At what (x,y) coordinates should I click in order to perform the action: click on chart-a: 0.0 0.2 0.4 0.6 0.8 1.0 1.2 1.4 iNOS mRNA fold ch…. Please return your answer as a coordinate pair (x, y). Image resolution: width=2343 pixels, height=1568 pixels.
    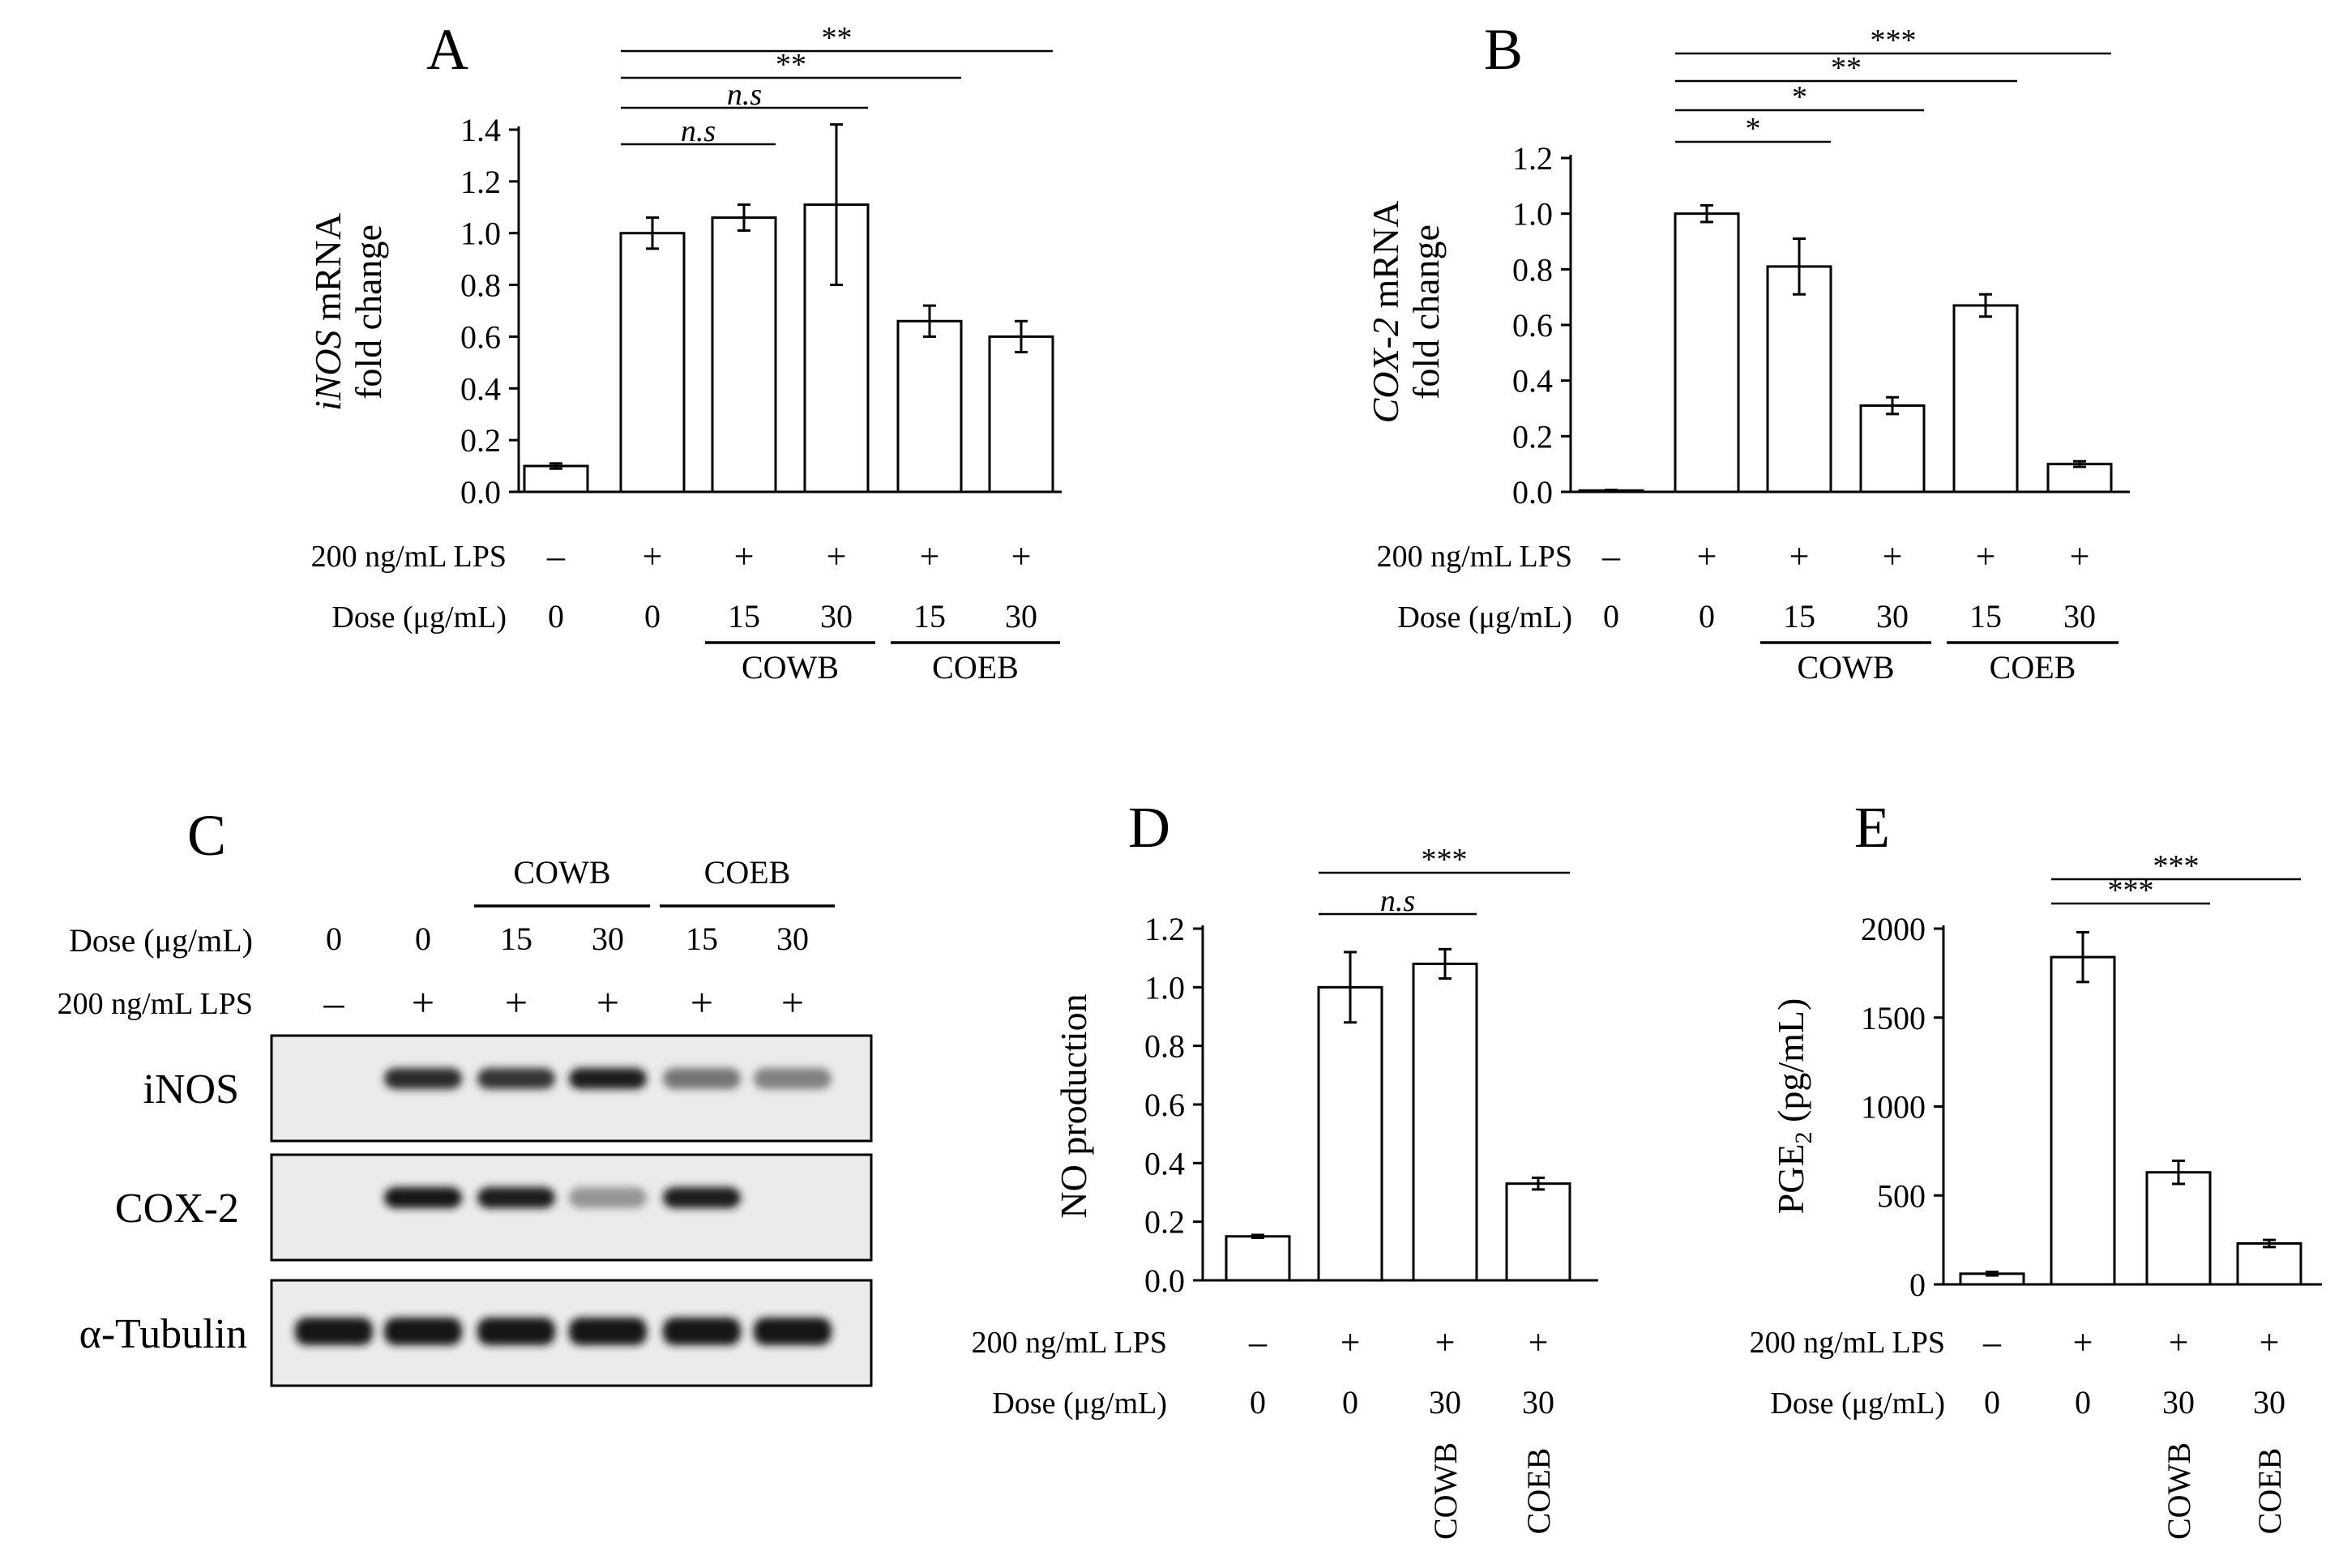
    Looking at the image, I should click on (684, 354).